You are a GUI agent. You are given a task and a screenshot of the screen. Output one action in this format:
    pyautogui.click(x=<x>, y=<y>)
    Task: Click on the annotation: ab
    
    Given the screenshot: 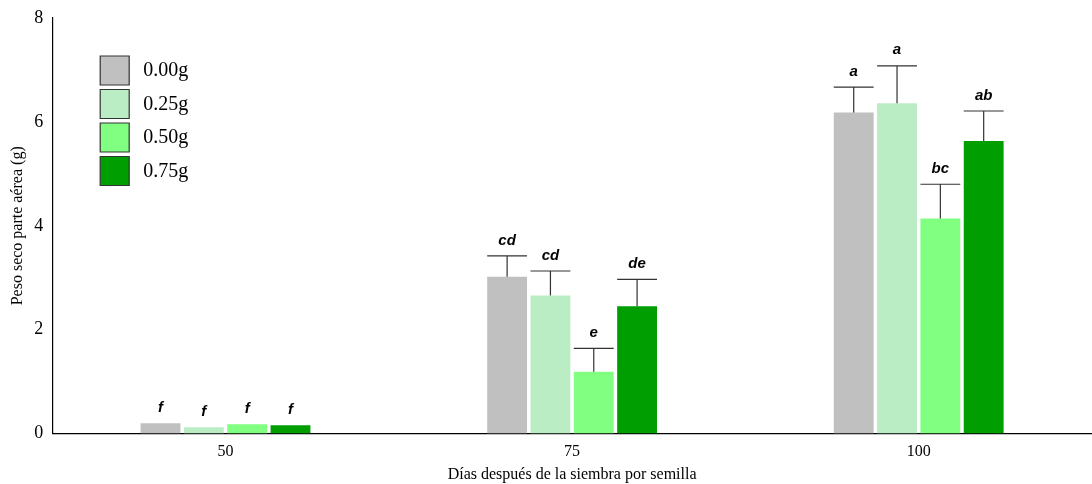 What is the action you would take?
    pyautogui.click(x=983, y=94)
    